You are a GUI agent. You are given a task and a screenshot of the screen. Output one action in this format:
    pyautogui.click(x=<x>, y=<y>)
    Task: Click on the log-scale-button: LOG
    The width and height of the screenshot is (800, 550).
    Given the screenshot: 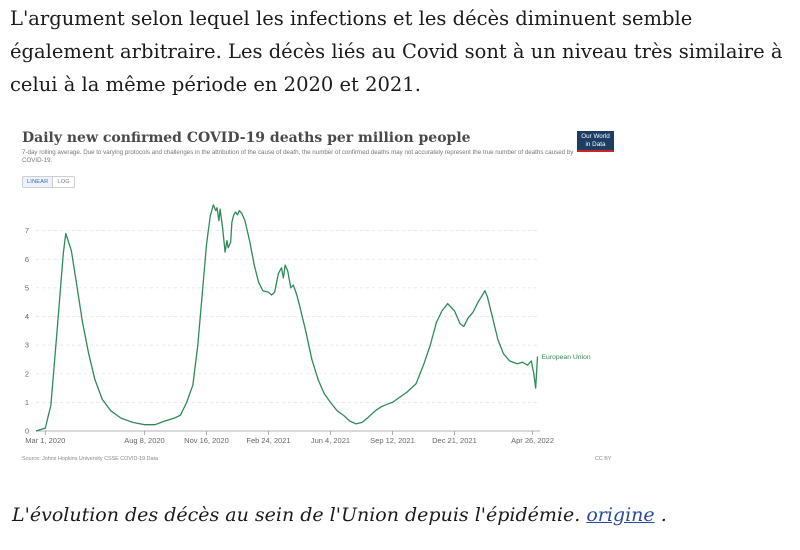 What is the action you would take?
    pyautogui.click(x=63, y=182)
    